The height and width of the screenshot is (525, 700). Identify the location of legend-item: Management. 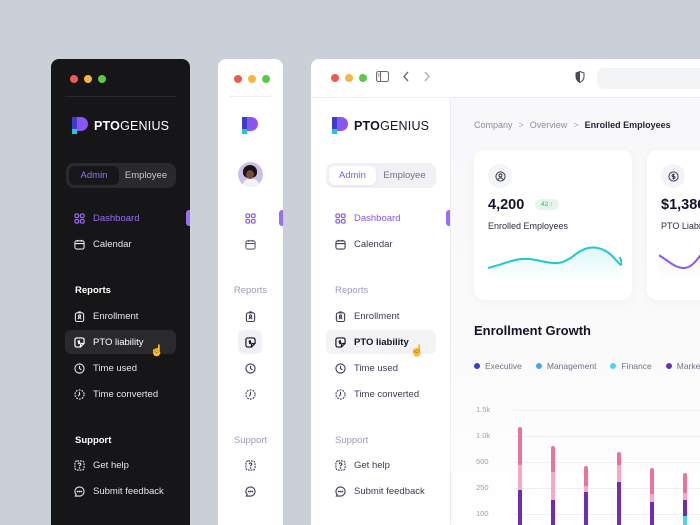
(565, 366).